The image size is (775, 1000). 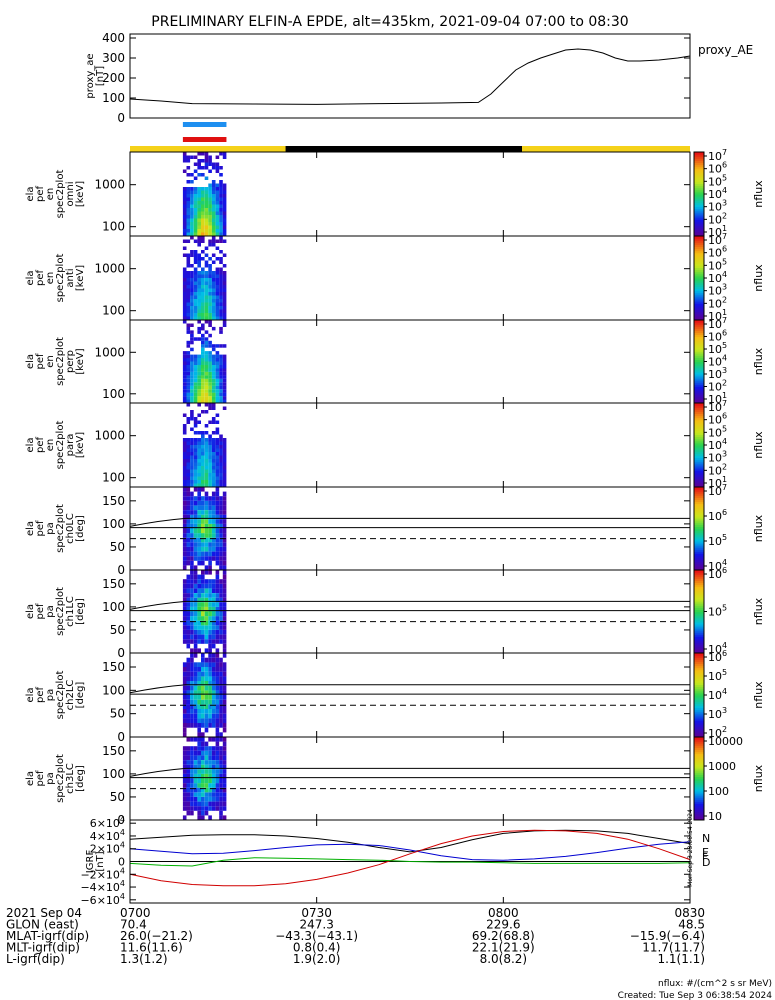 What do you see at coordinates (403, 149) in the screenshot?
I see `orbit-segment-shadow` at bounding box center [403, 149].